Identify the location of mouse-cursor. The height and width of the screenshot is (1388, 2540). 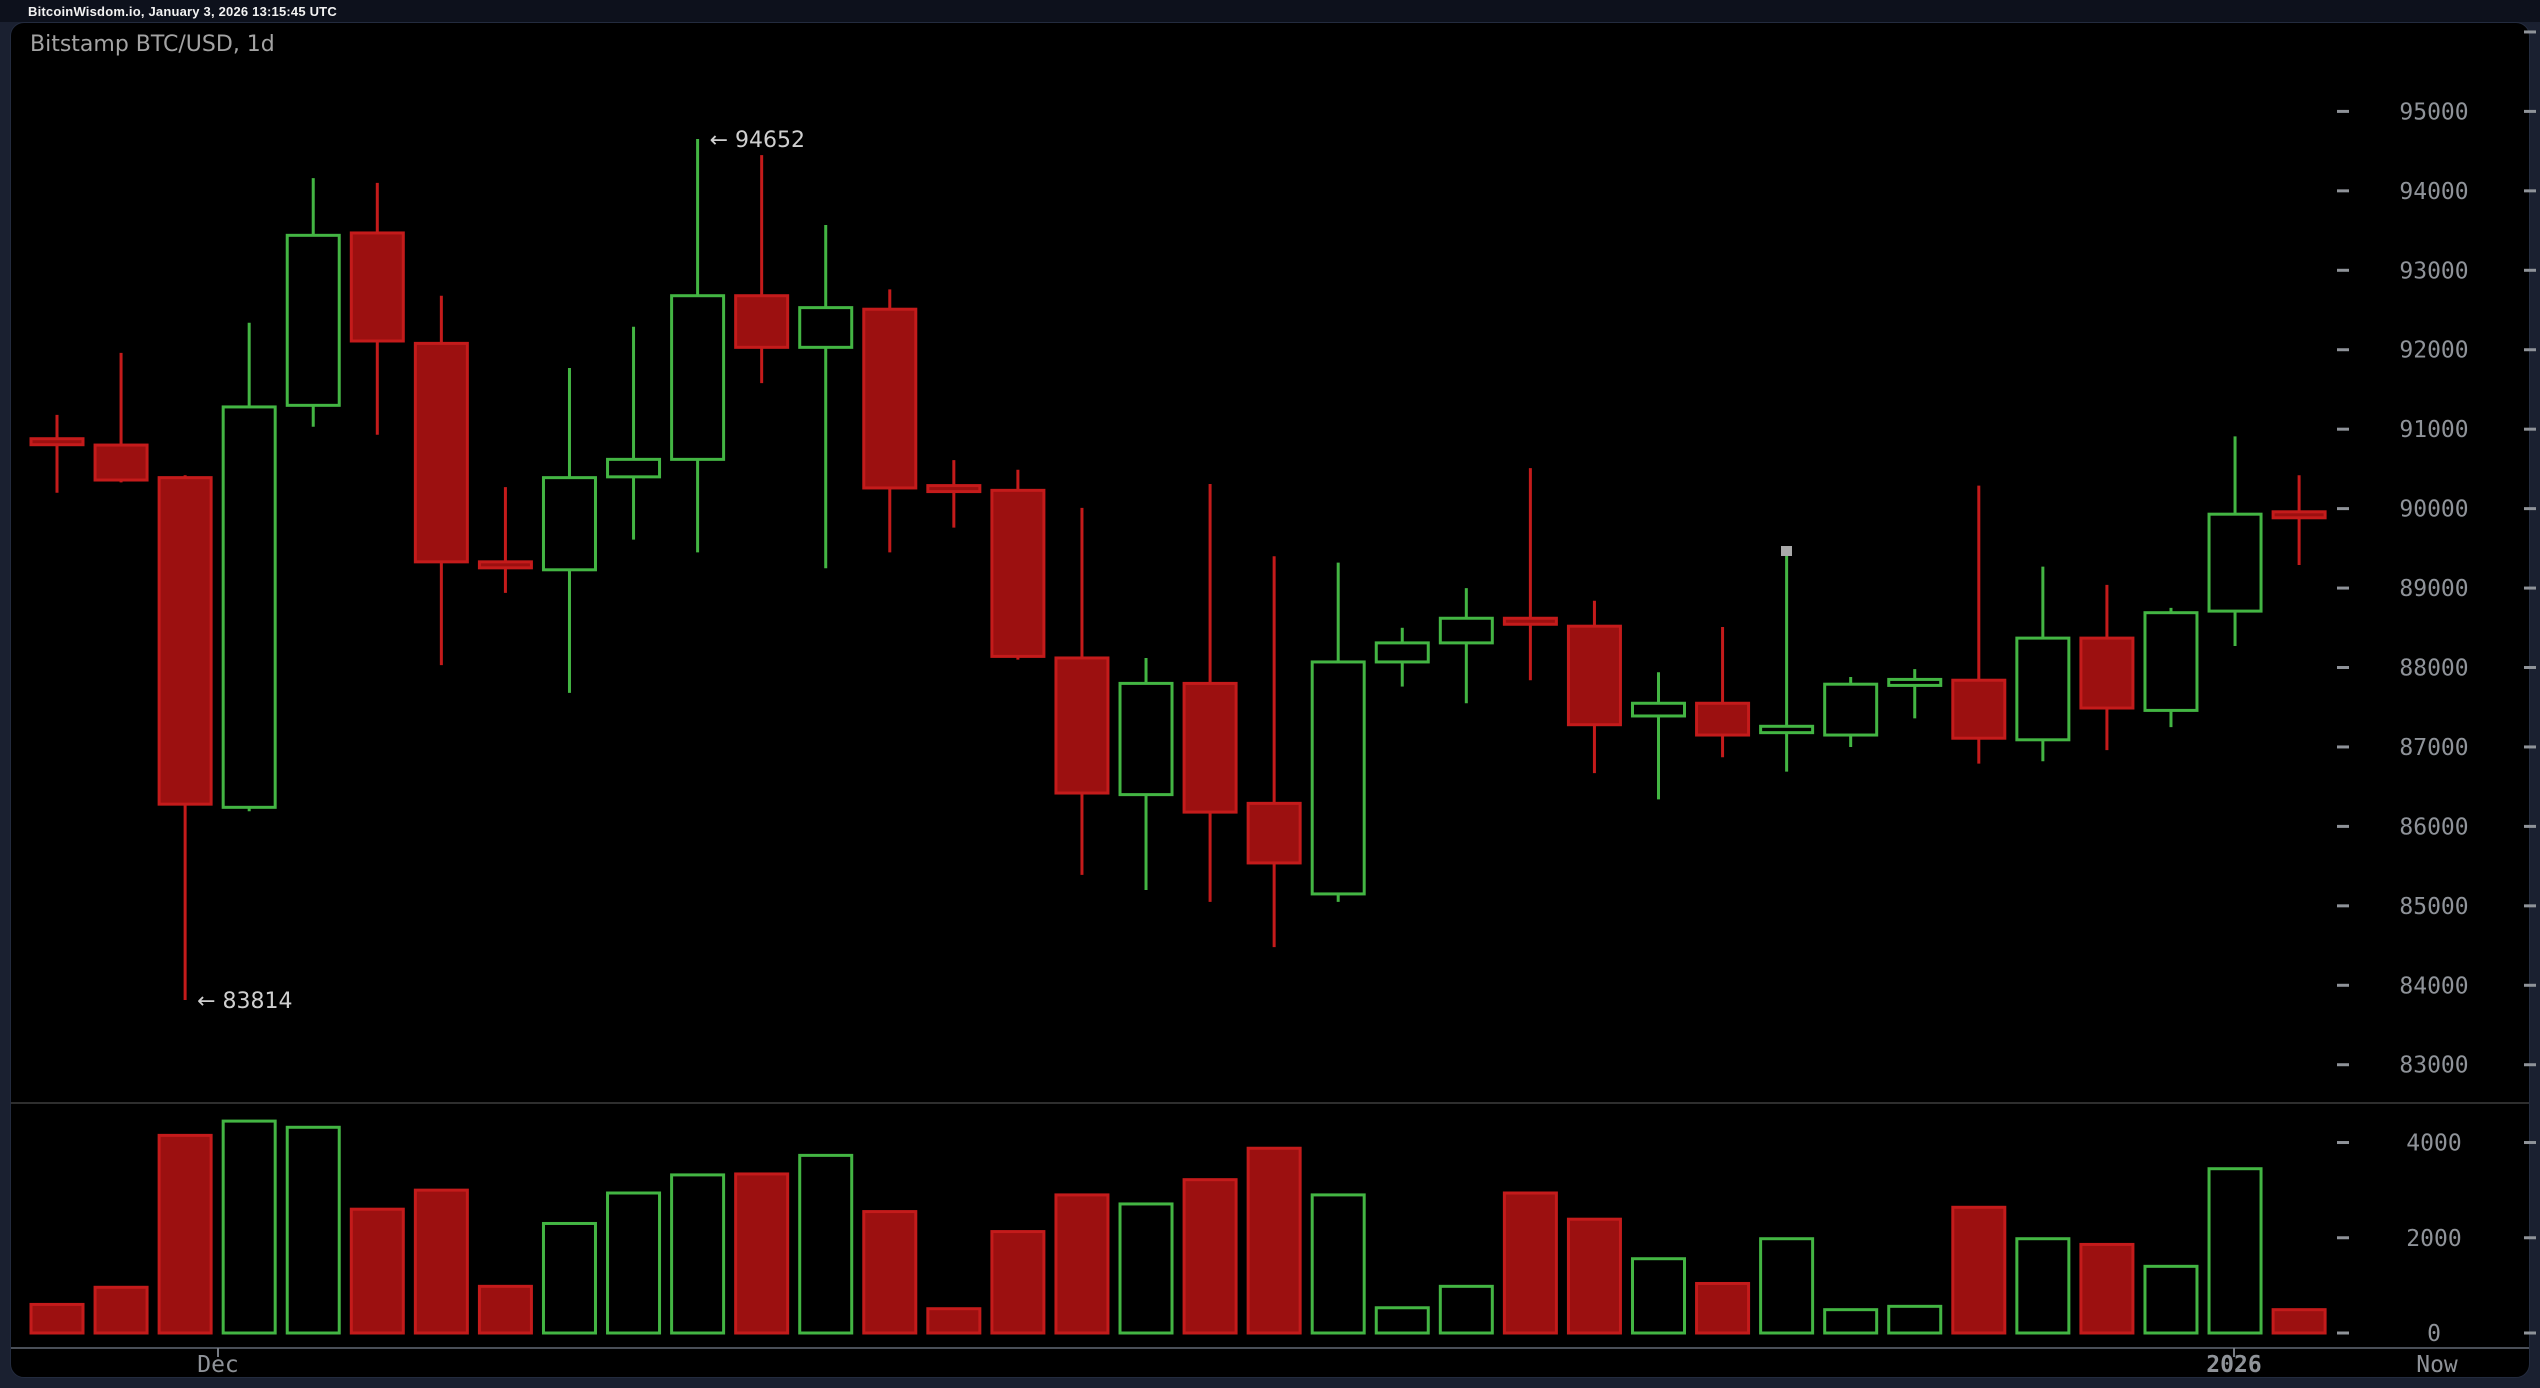
(1786, 551).